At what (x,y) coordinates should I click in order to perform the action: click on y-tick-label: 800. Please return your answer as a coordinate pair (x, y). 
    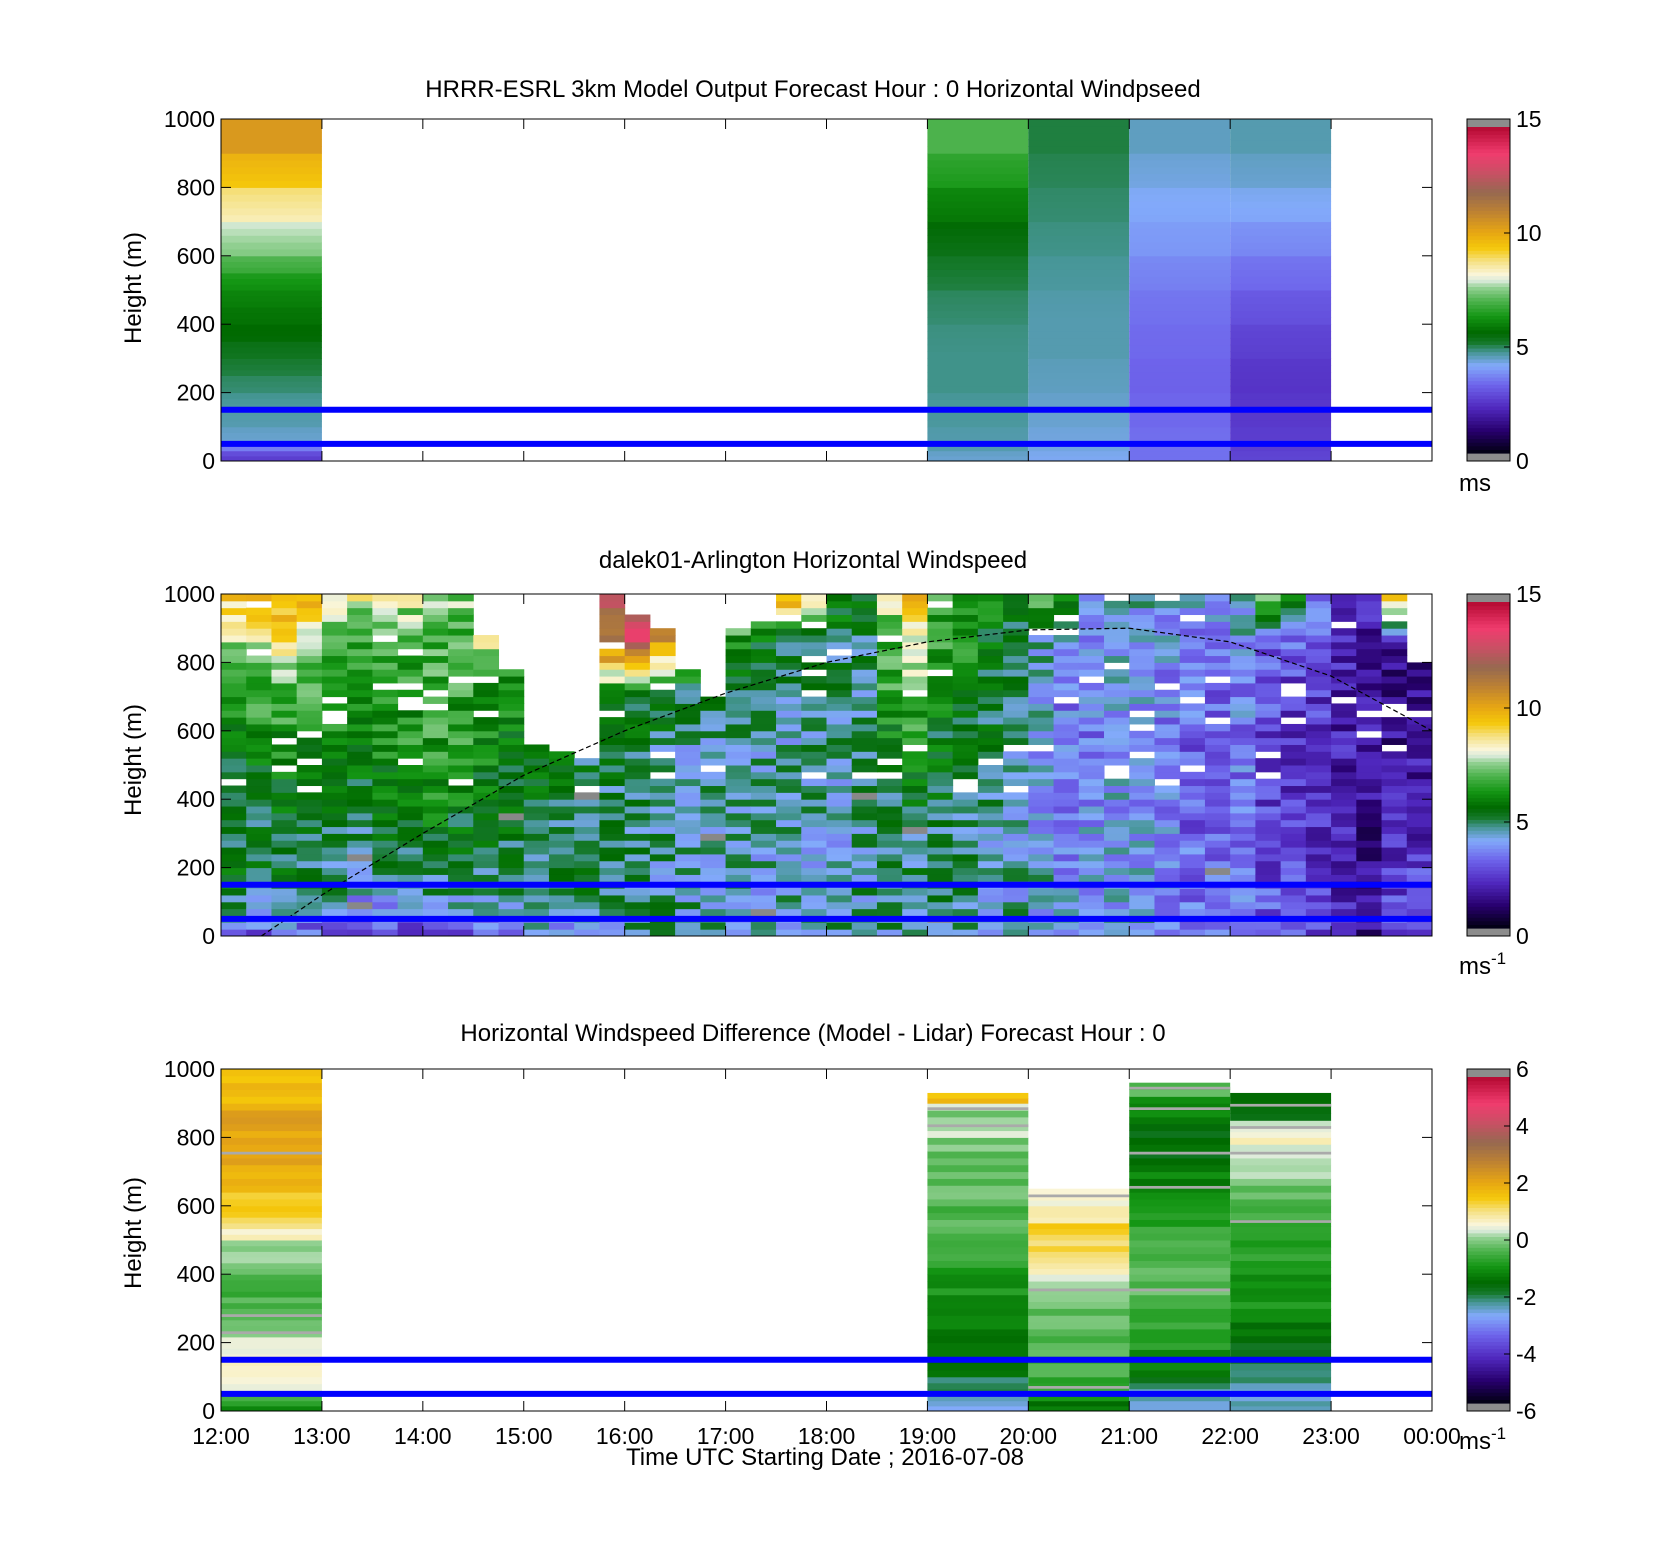
    Looking at the image, I should click on (196, 662).